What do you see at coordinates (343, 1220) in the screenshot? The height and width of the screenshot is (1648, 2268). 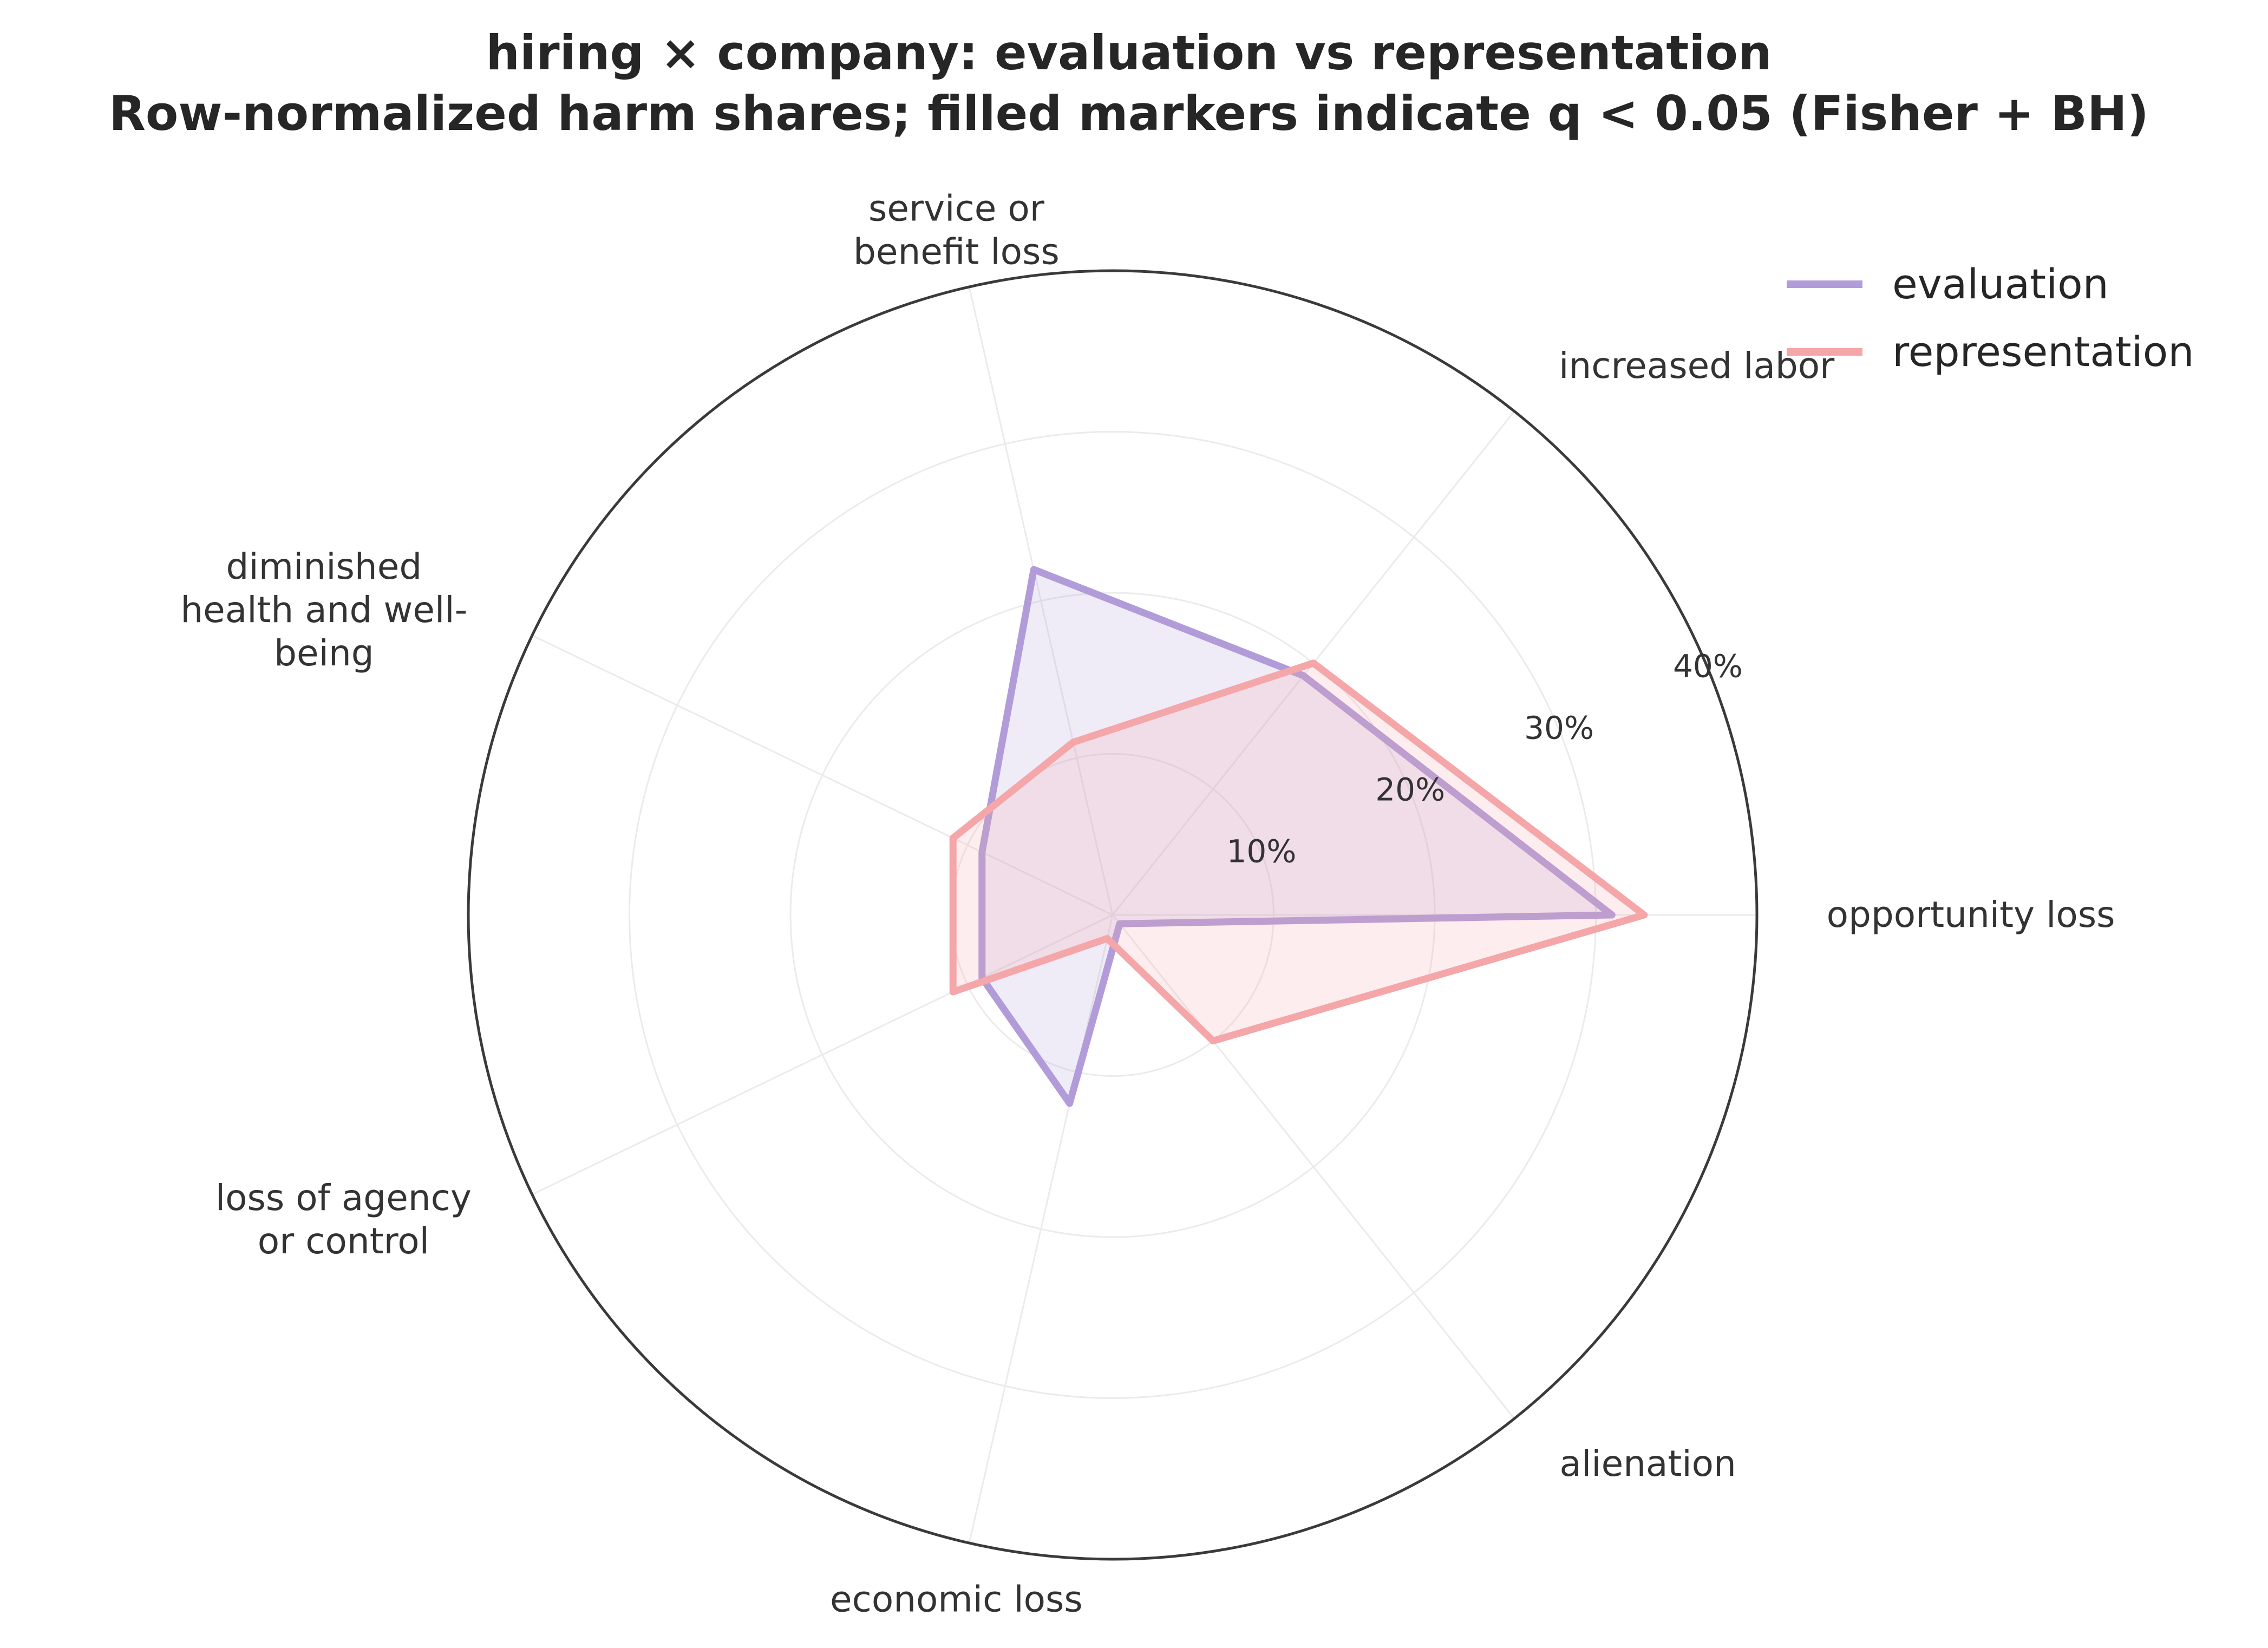 I see `axis-label-loss-of-agency-or-control: loss of agency or control` at bounding box center [343, 1220].